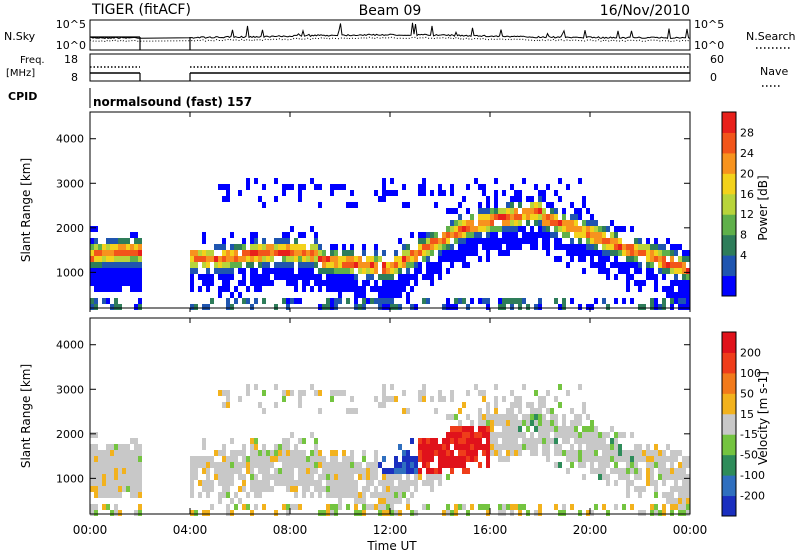  What do you see at coordinates (747, 173) in the screenshot?
I see `colorbar-tick-label: 20` at bounding box center [747, 173].